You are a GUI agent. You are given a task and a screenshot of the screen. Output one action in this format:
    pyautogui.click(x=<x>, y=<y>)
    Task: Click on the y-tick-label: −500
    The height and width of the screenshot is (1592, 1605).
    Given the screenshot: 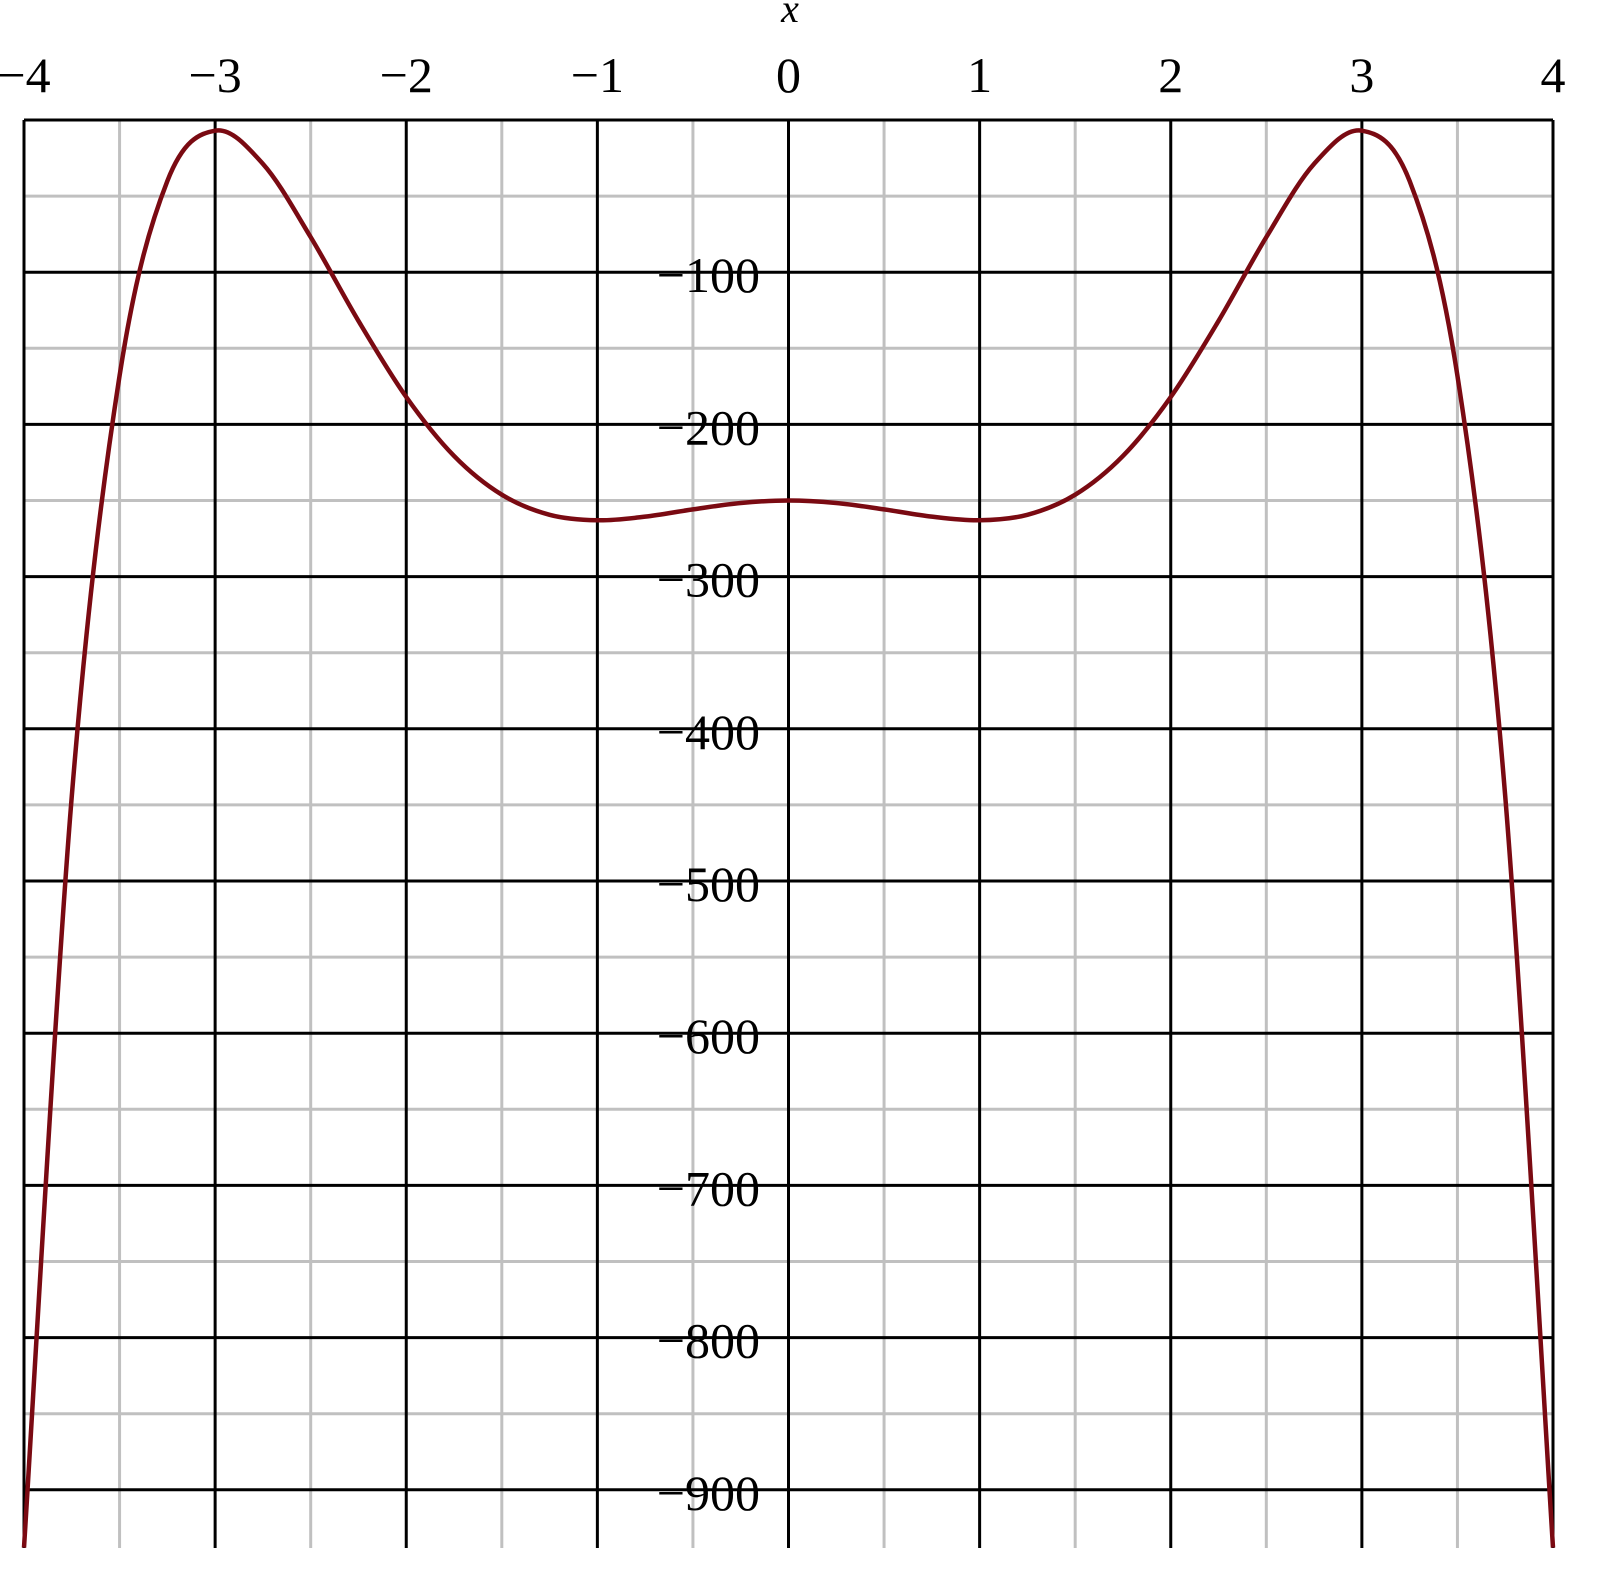 What is the action you would take?
    pyautogui.click(x=708, y=884)
    